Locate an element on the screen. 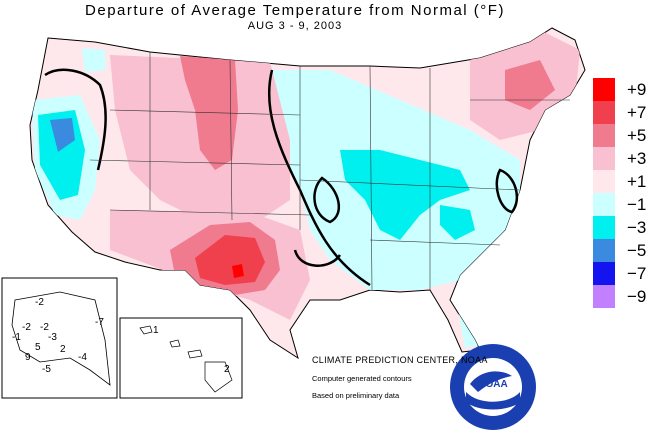  legend-row: −7 is located at coordinates (624, 273).